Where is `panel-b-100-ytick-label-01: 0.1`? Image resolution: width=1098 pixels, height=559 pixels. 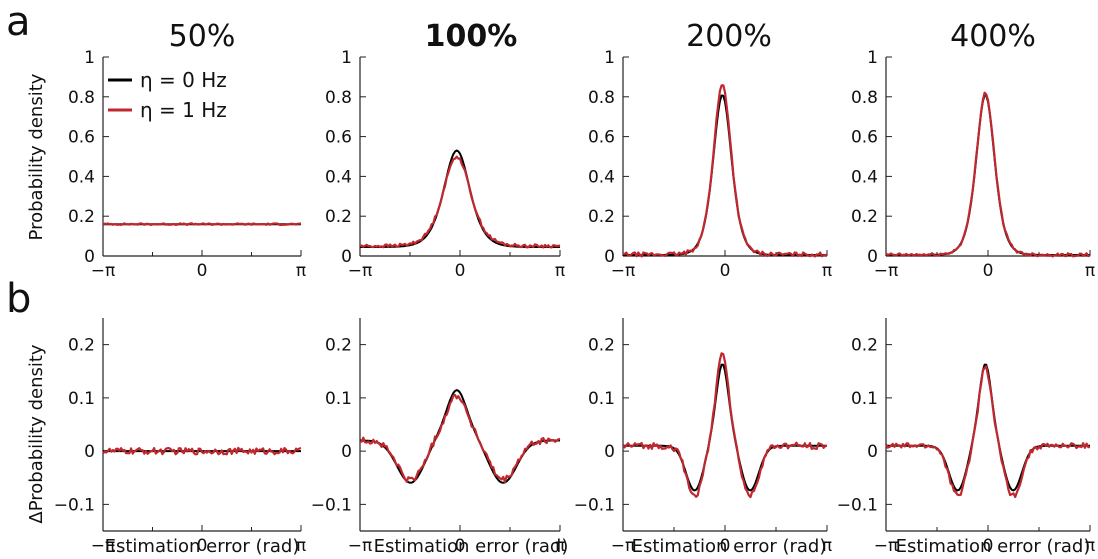 panel-b-100-ytick-label-01: 0.1 is located at coordinates (338, 399).